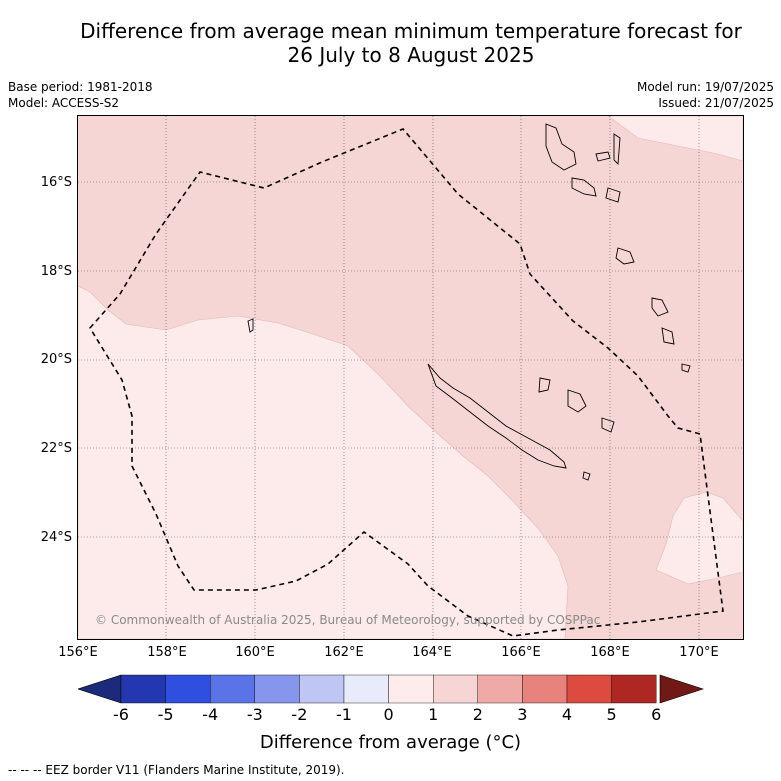 The width and height of the screenshot is (781, 781). I want to click on lat-tick-20s: 20°S, so click(56, 359).